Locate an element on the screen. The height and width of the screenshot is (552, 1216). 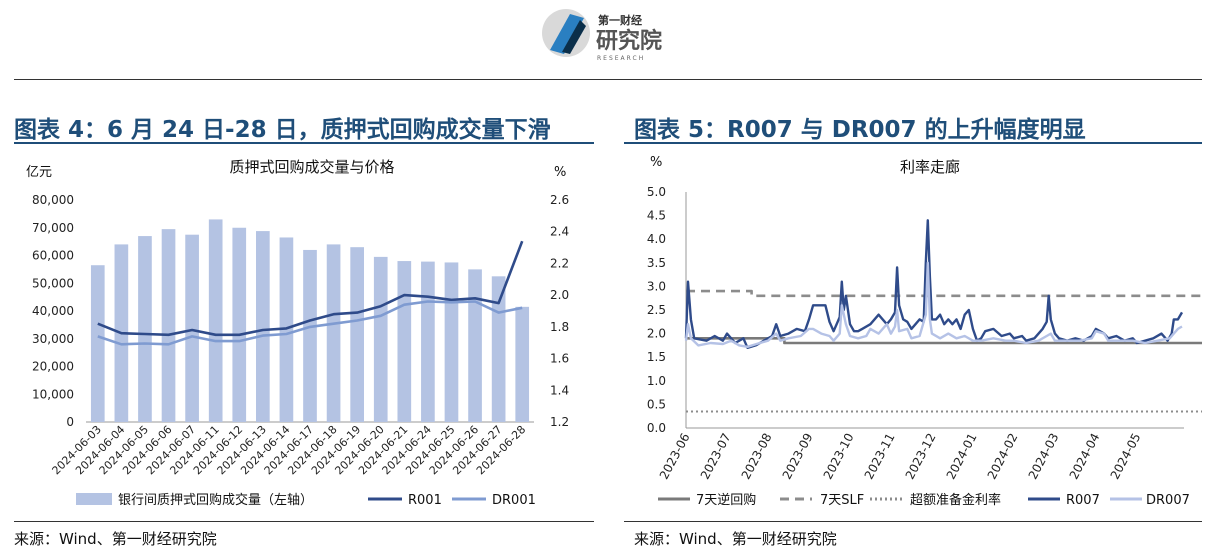
left-source-rule is located at coordinates (304, 521).